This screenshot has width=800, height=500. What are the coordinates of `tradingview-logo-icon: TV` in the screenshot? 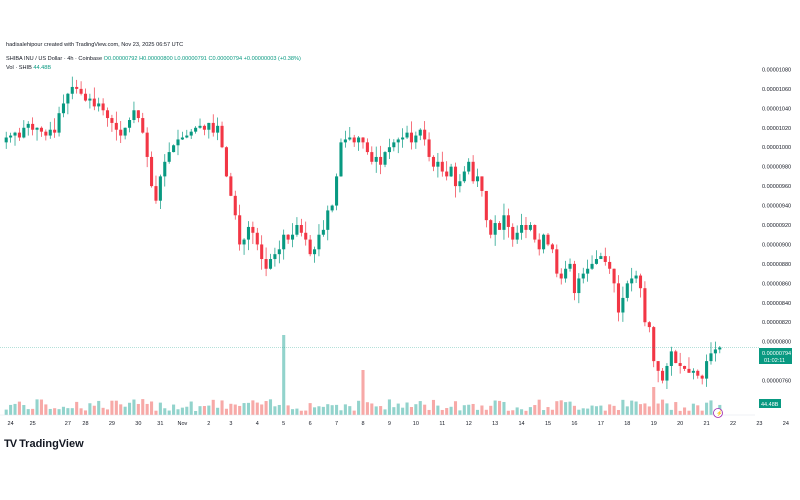 It's located at (10, 444).